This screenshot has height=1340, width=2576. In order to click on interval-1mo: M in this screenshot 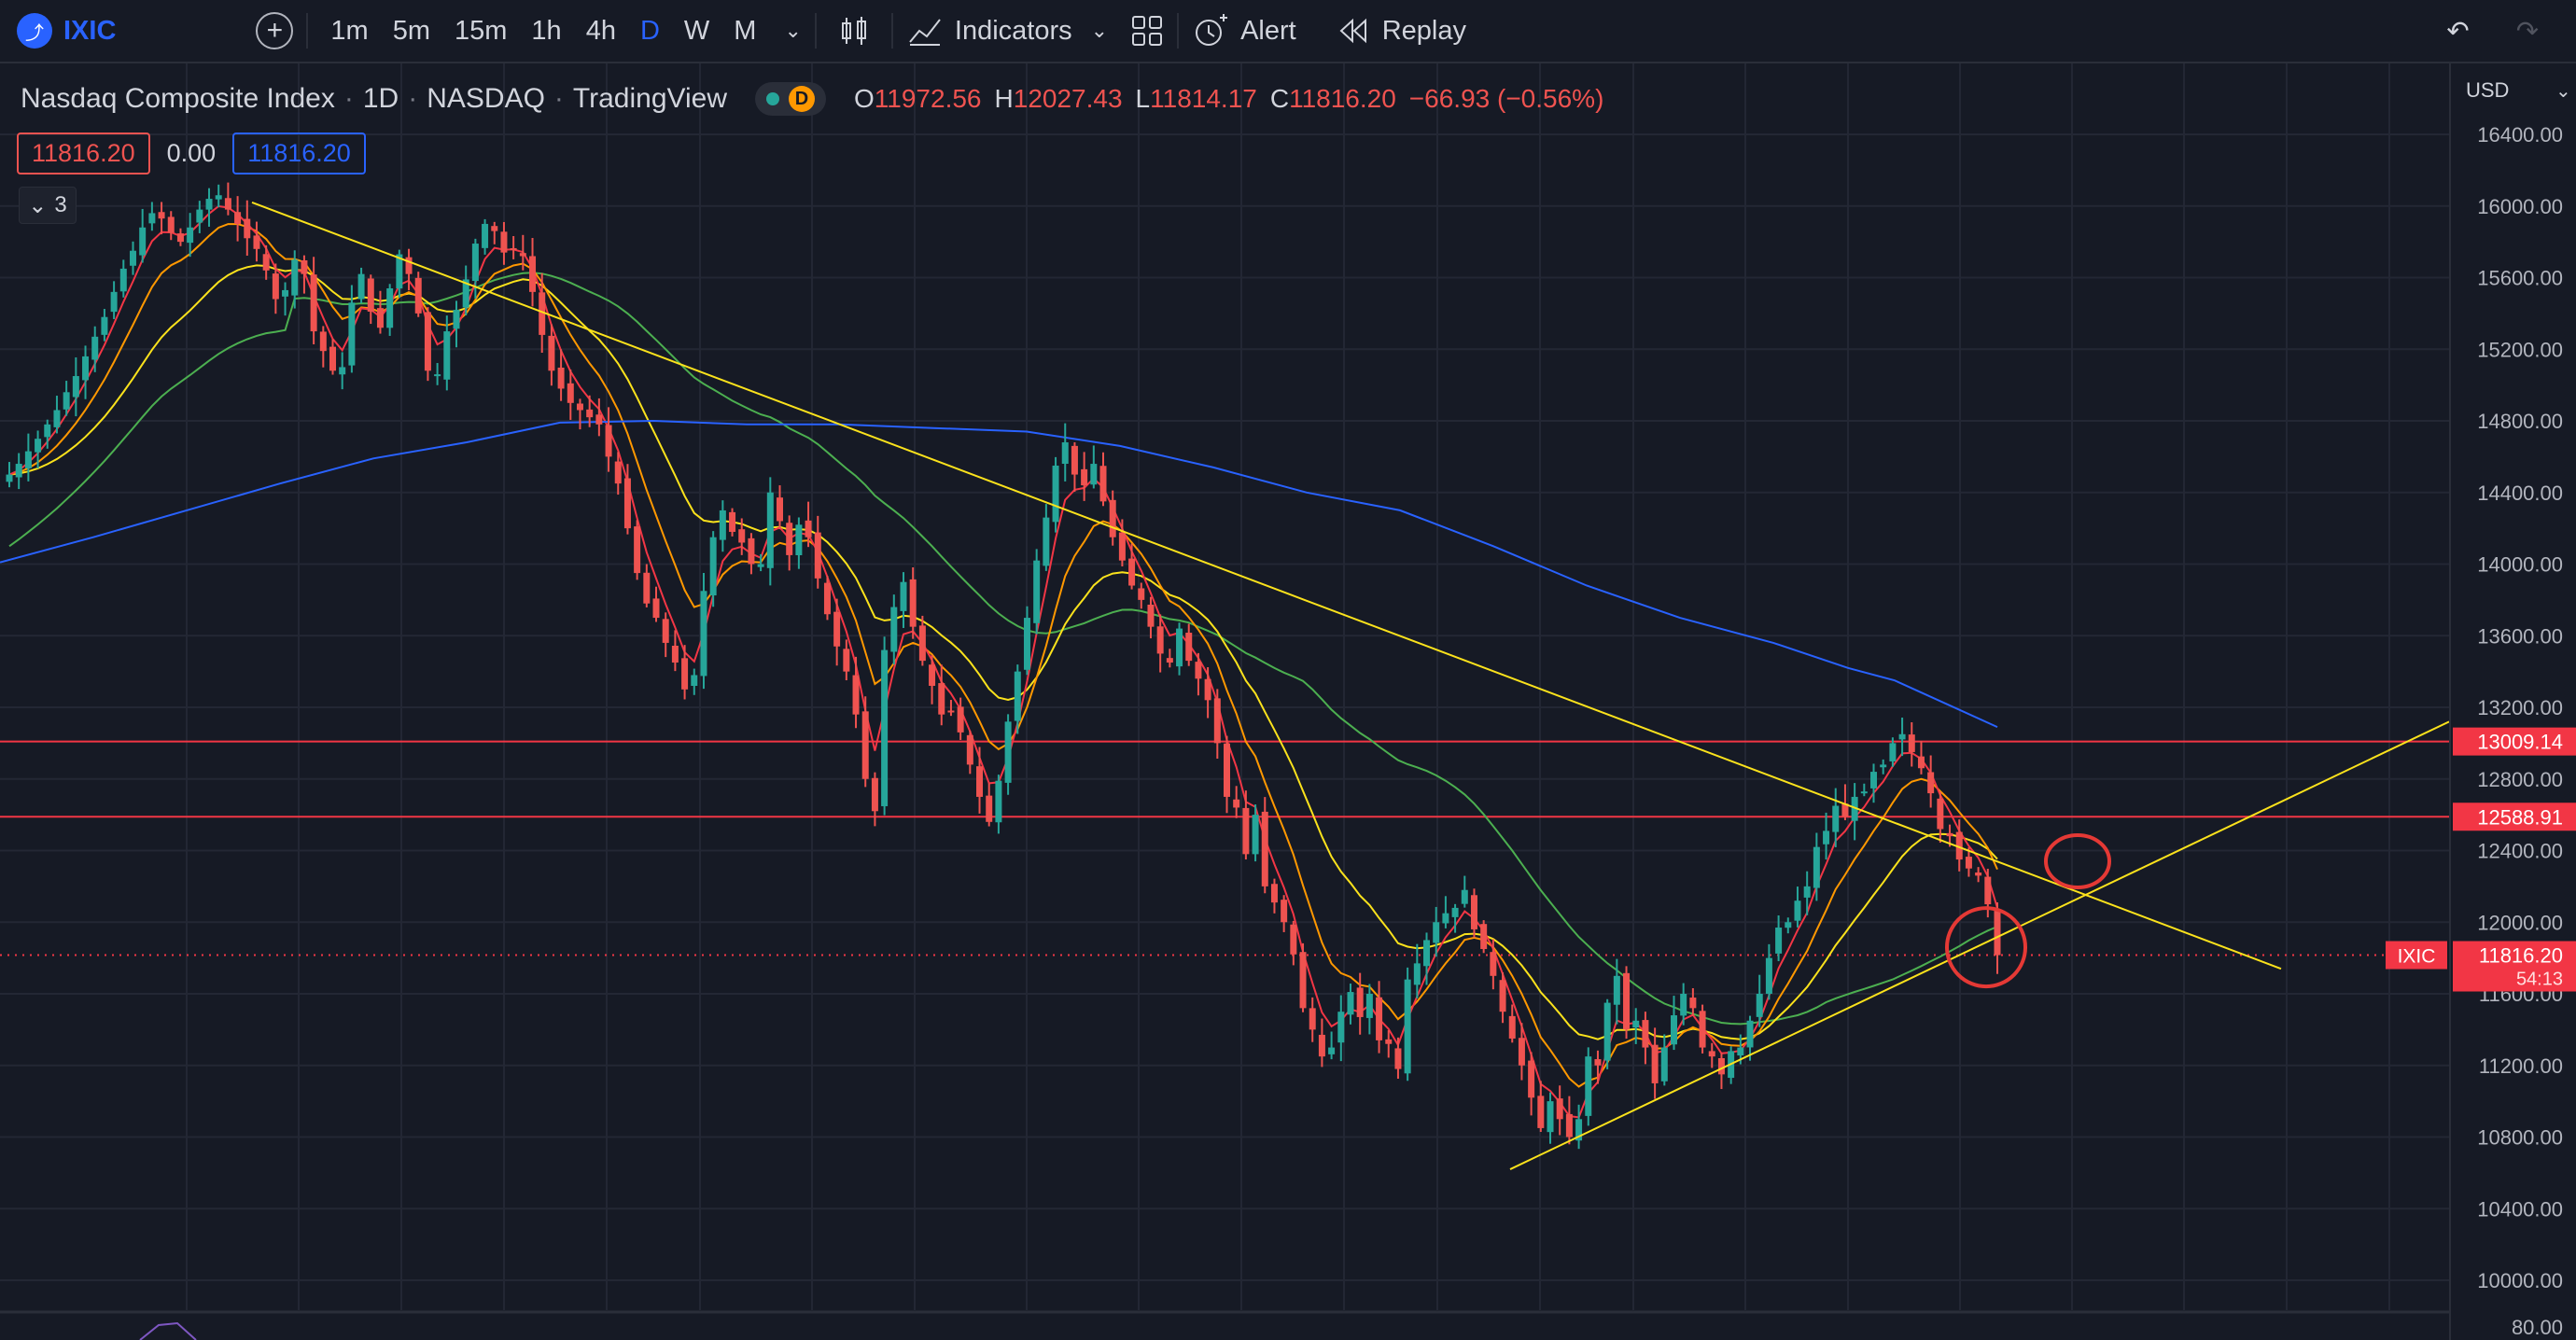, I will do `click(745, 30)`.